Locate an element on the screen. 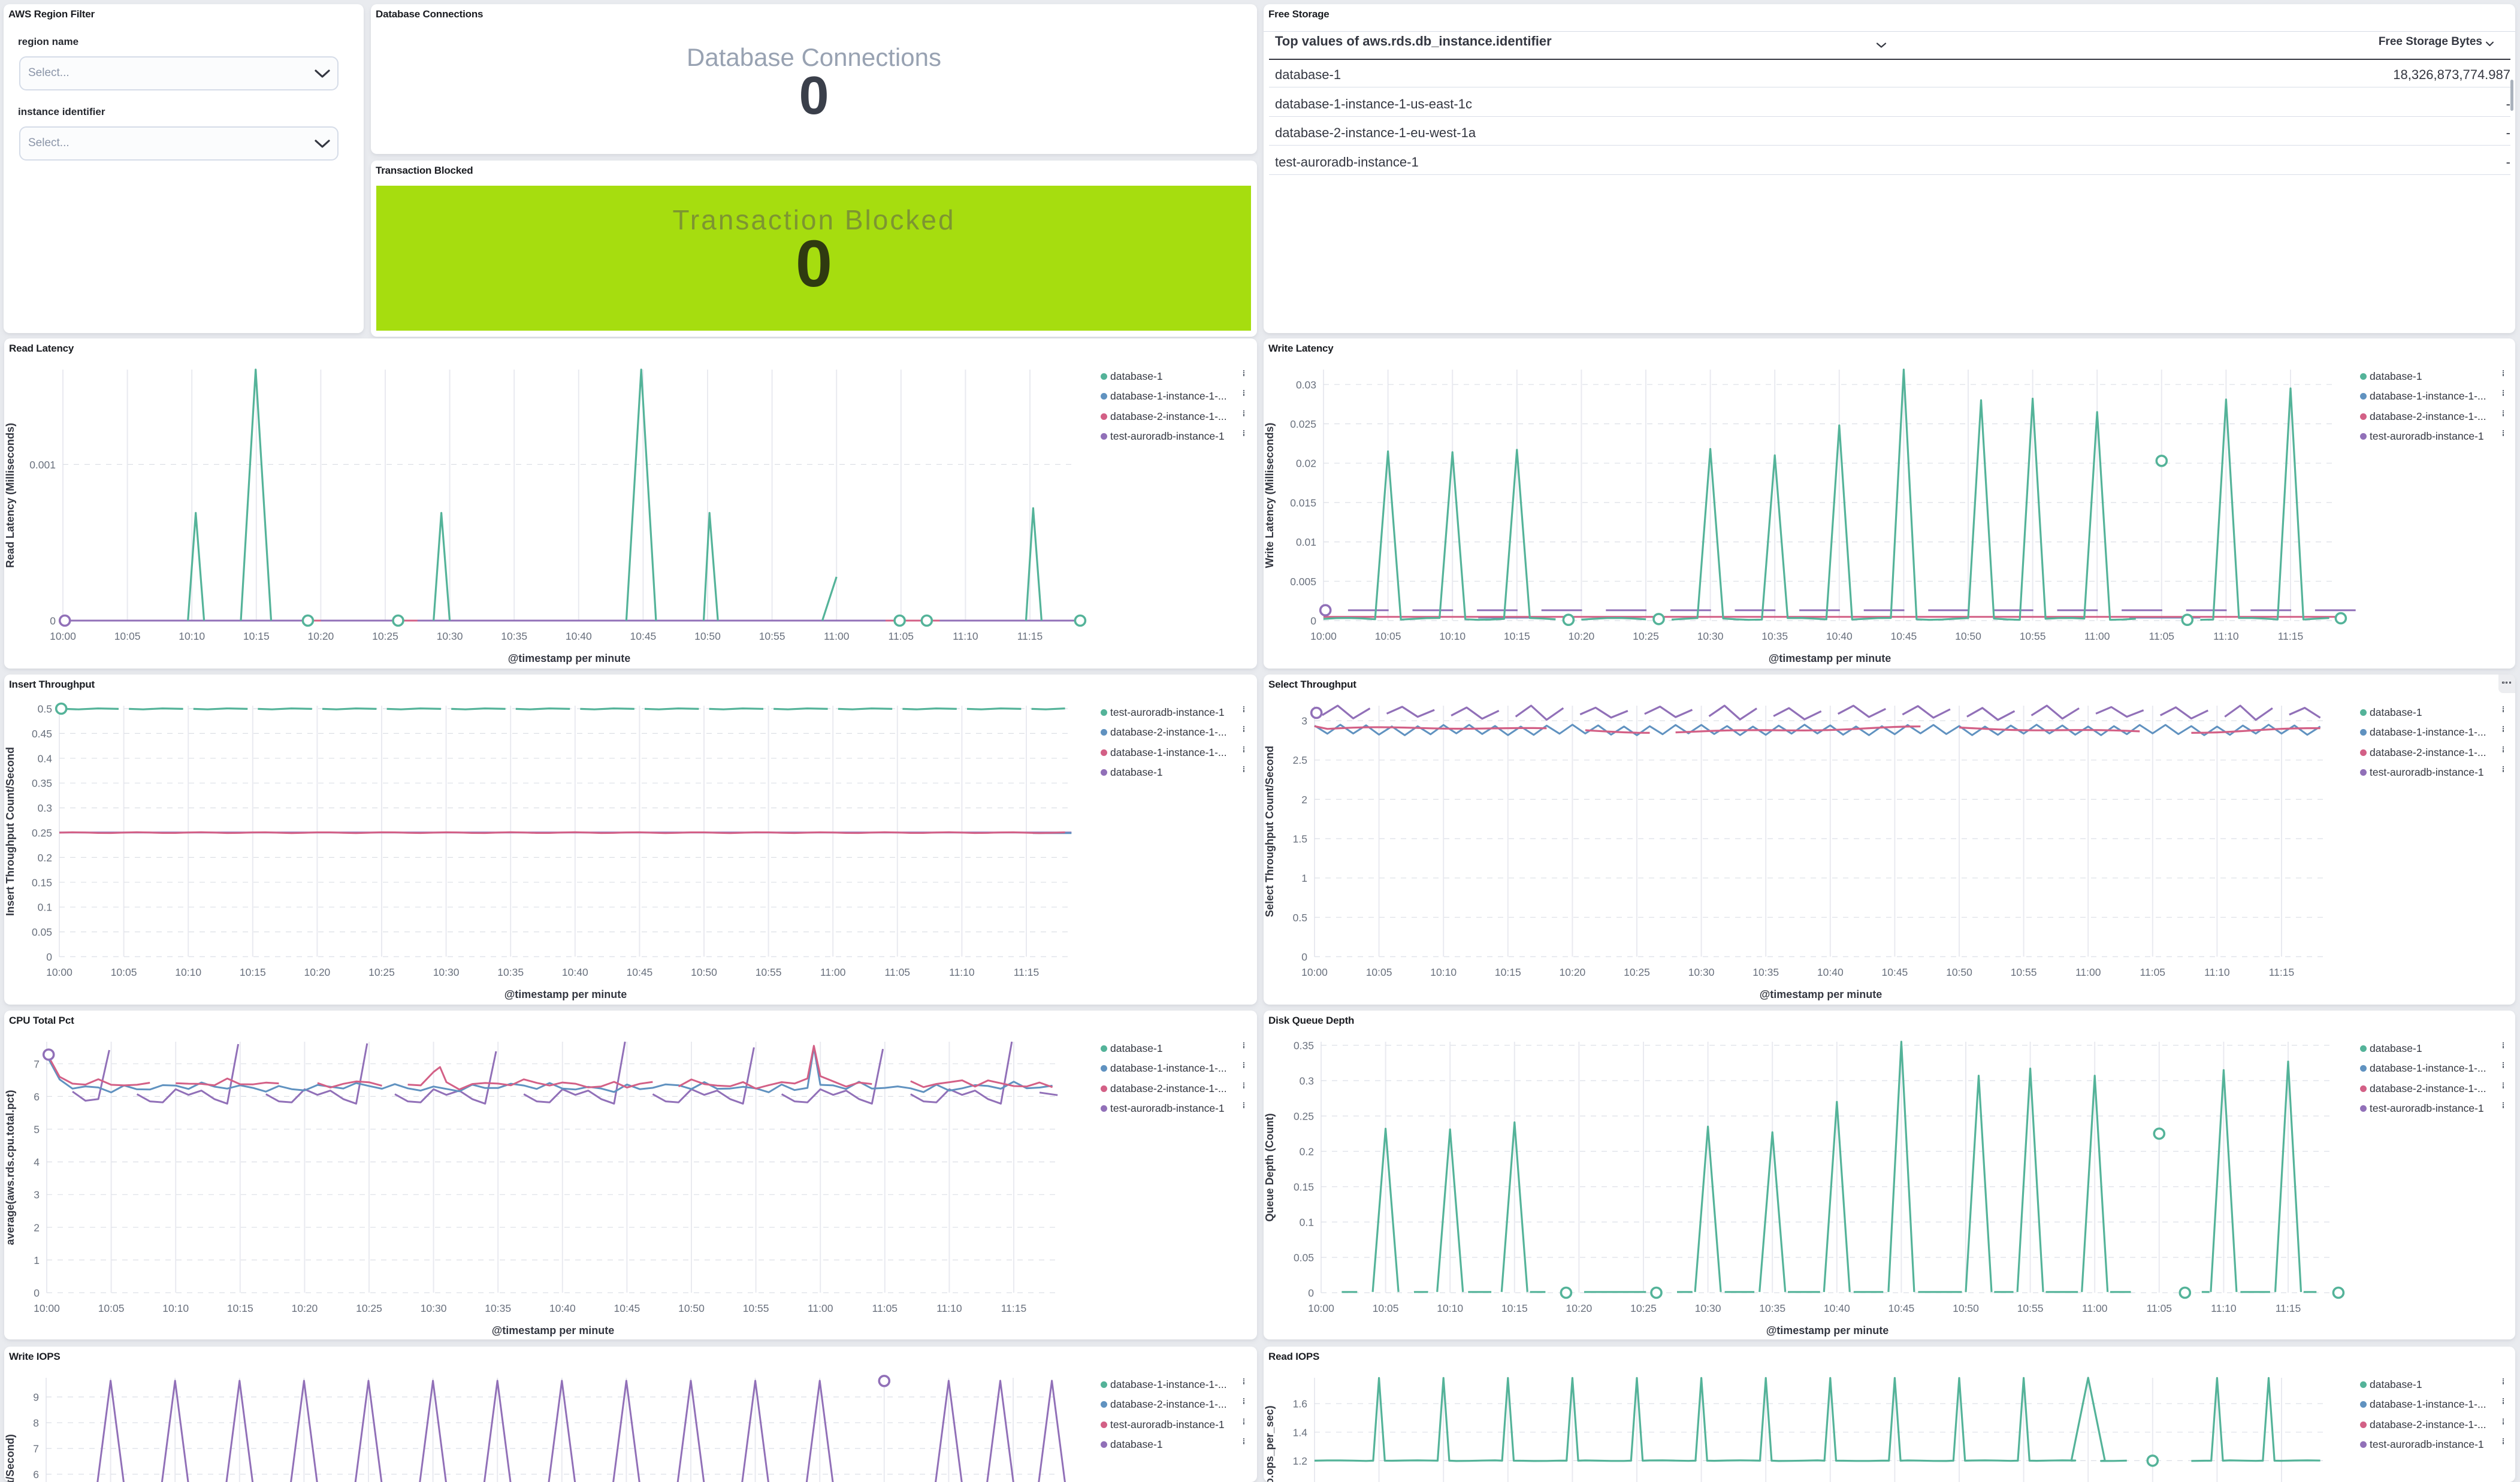 The image size is (2520, 1482). svg-text: 0.015 is located at coordinates (1303, 503).